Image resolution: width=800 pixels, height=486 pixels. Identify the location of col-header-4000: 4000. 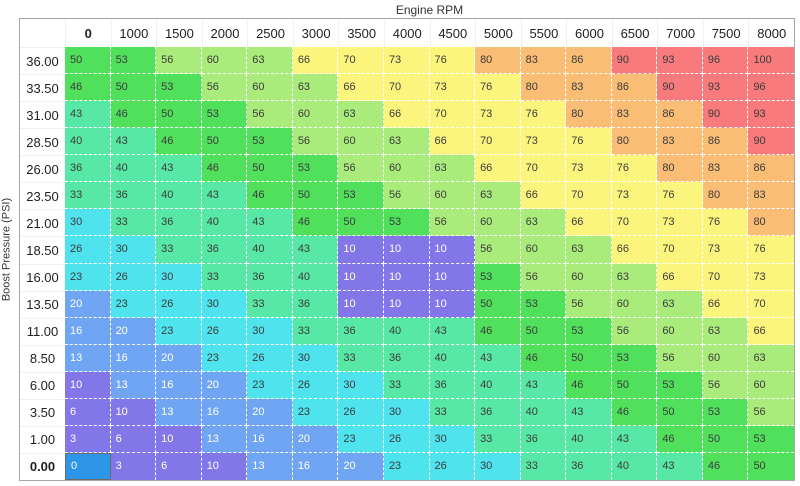
(406, 33).